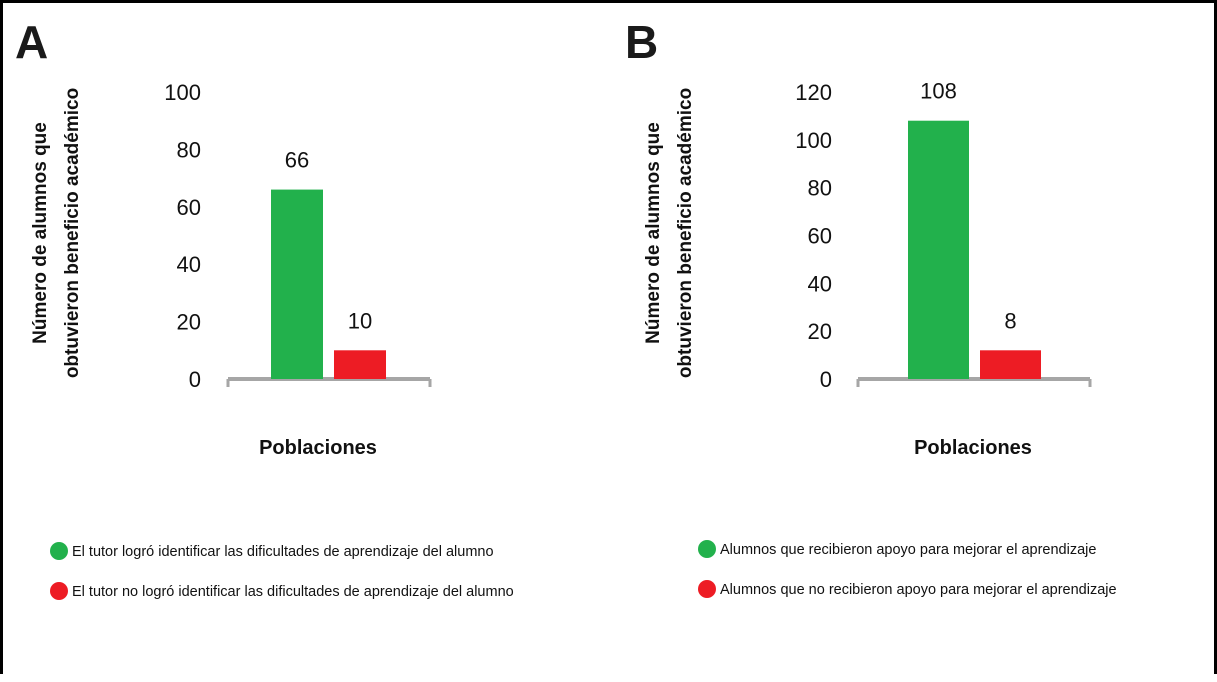 The width and height of the screenshot is (1217, 682). What do you see at coordinates (189, 264) in the screenshot?
I see `y-tick-label-a: 40` at bounding box center [189, 264].